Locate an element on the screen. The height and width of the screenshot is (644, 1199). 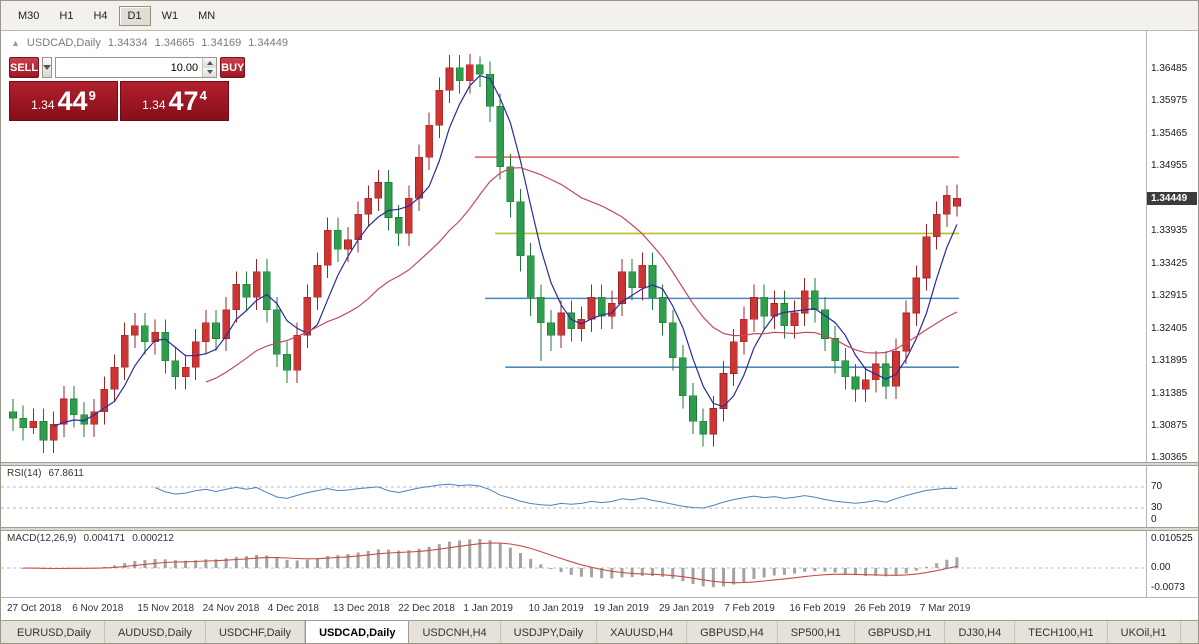
volume-dropdown-button is located at coordinates (47, 67).